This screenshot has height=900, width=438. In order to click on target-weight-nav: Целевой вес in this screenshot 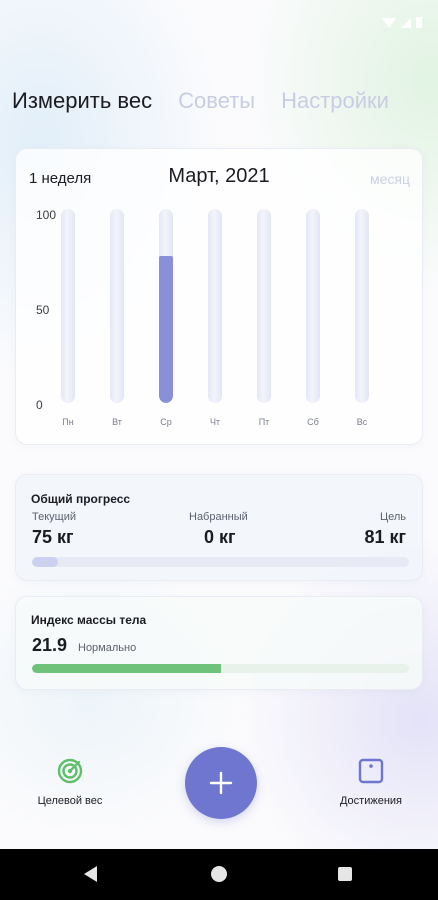, I will do `click(70, 782)`.